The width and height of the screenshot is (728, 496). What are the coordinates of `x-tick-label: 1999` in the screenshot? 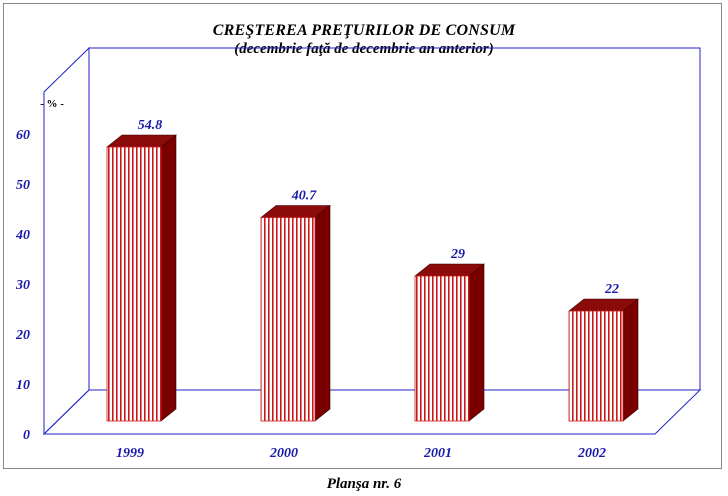 It's located at (130, 453).